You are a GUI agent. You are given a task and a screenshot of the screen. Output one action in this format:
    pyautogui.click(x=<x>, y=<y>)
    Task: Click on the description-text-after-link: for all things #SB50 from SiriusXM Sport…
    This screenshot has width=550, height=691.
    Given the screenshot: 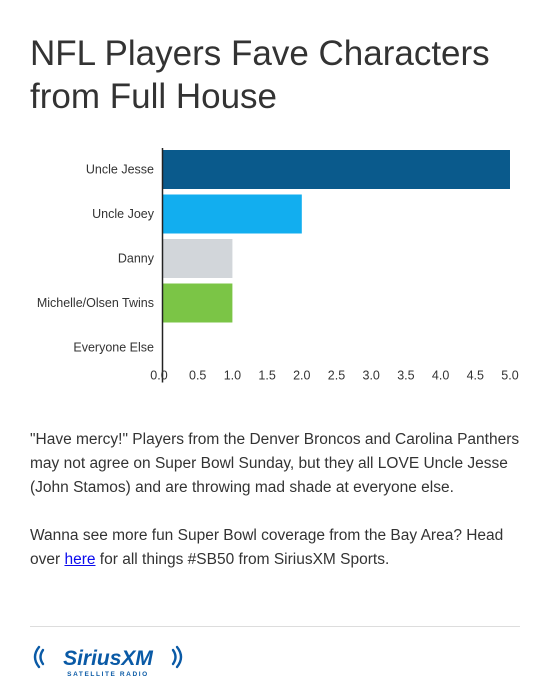 What is the action you would take?
    pyautogui.click(x=242, y=559)
    